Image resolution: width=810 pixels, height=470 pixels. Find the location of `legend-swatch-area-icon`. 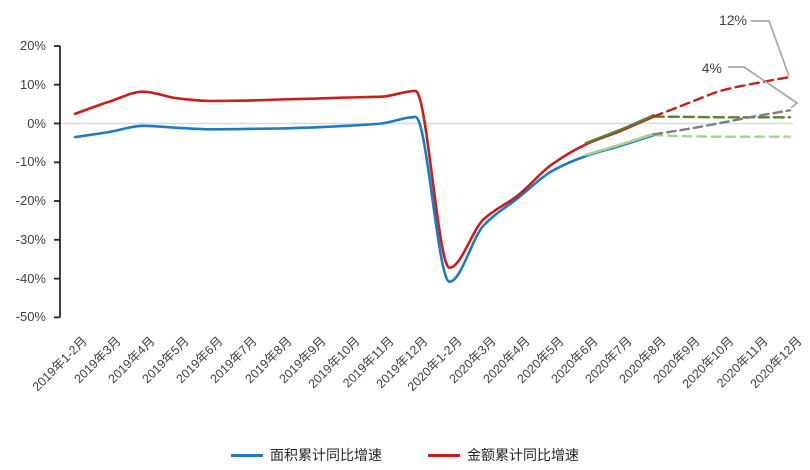

legend-swatch-area-icon is located at coordinates (247, 455).